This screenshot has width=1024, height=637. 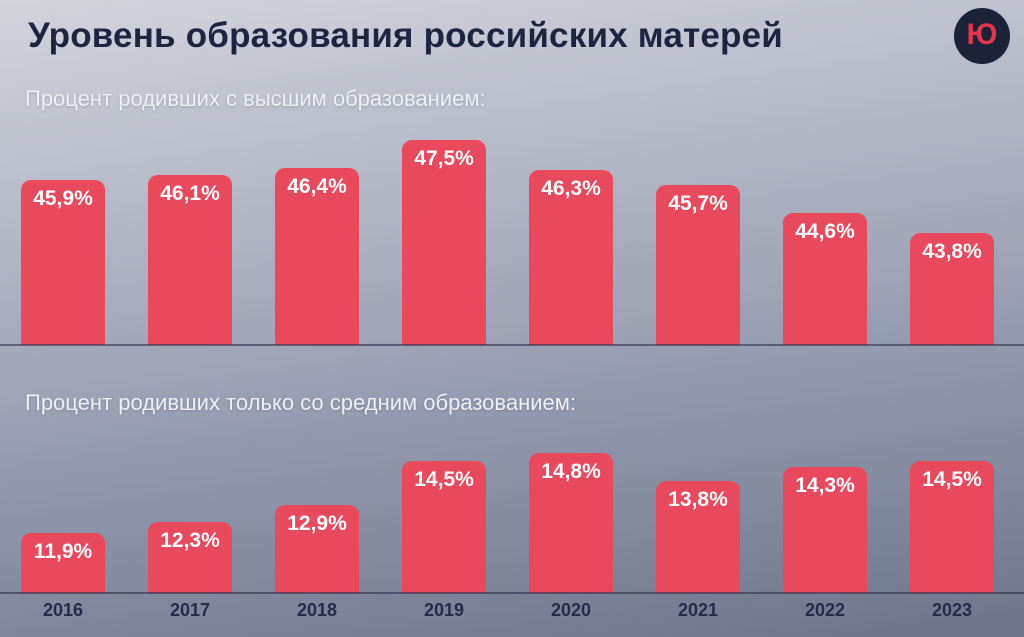 What do you see at coordinates (63, 198) in the screenshot?
I see `bar-value-label: 45,9%` at bounding box center [63, 198].